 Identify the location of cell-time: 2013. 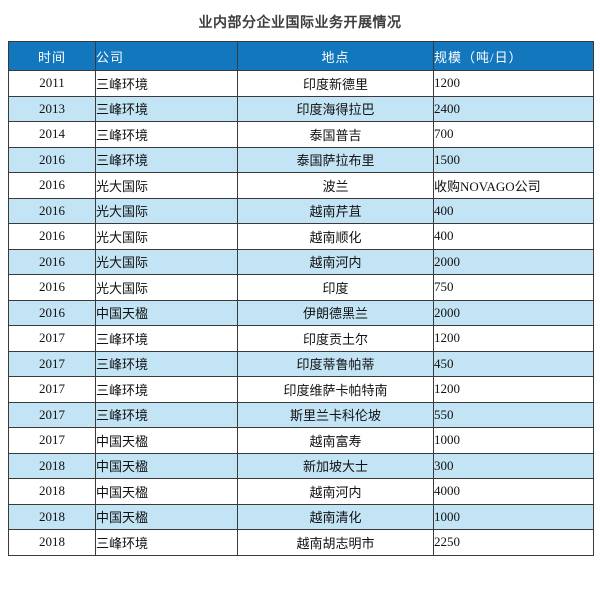
(52, 108).